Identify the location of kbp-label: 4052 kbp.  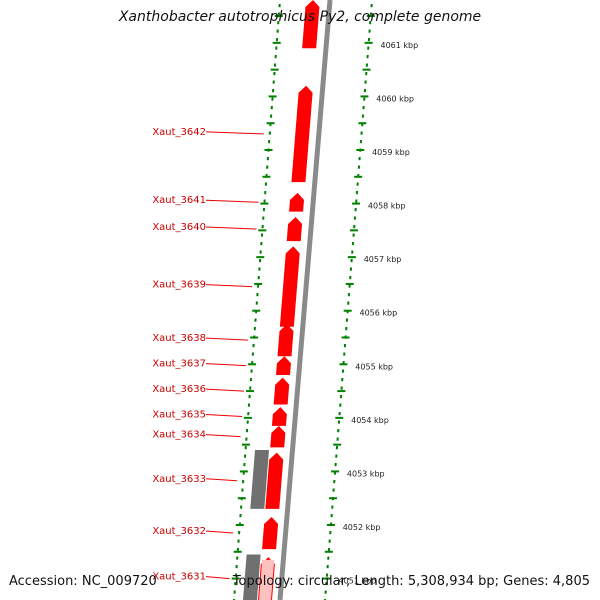
(362, 527).